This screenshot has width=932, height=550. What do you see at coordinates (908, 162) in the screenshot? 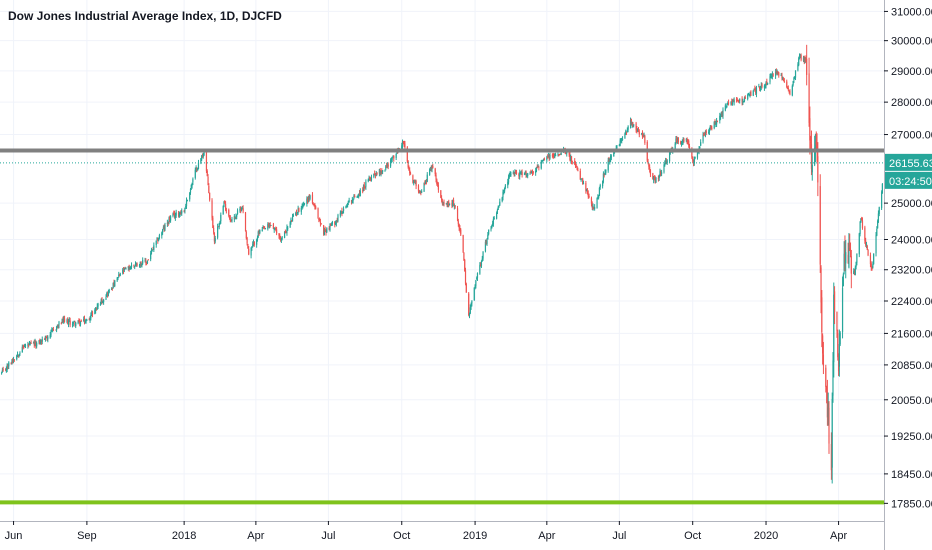
I see `last-price-badge` at bounding box center [908, 162].